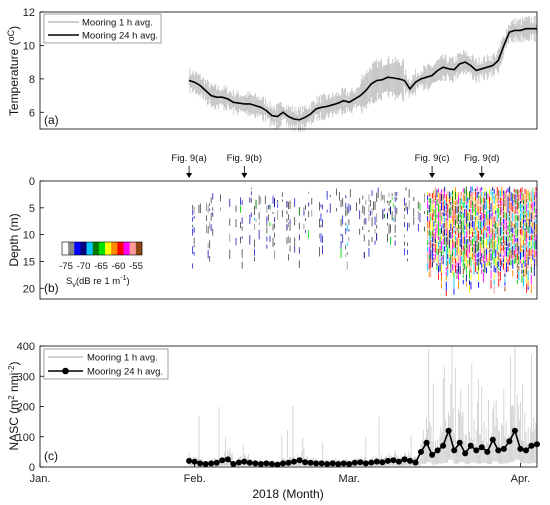  Describe the element at coordinates (244, 158) in the screenshot. I see `panel-b-annotation-label: Fig. 9(b)` at that location.